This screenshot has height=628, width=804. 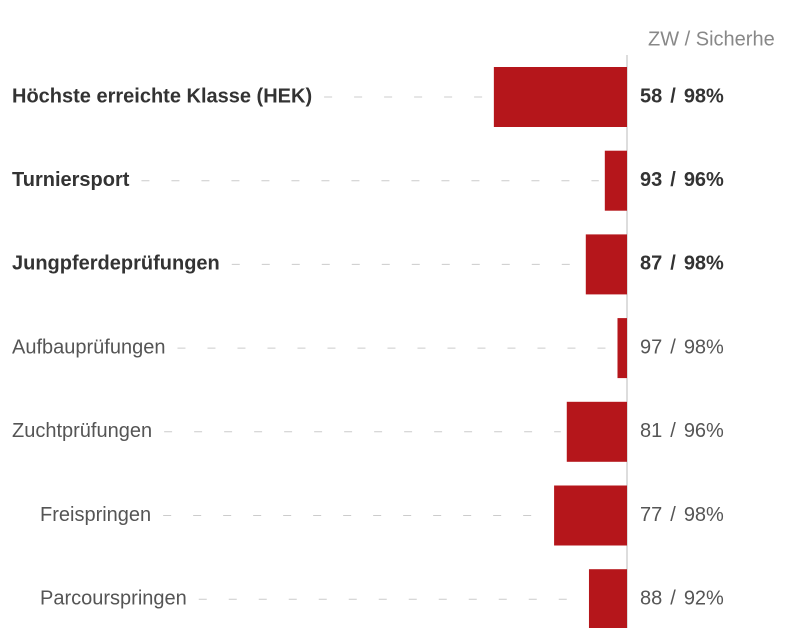 What do you see at coordinates (88, 347) in the screenshot?
I see `row-label: Aufbauprüfungen` at bounding box center [88, 347].